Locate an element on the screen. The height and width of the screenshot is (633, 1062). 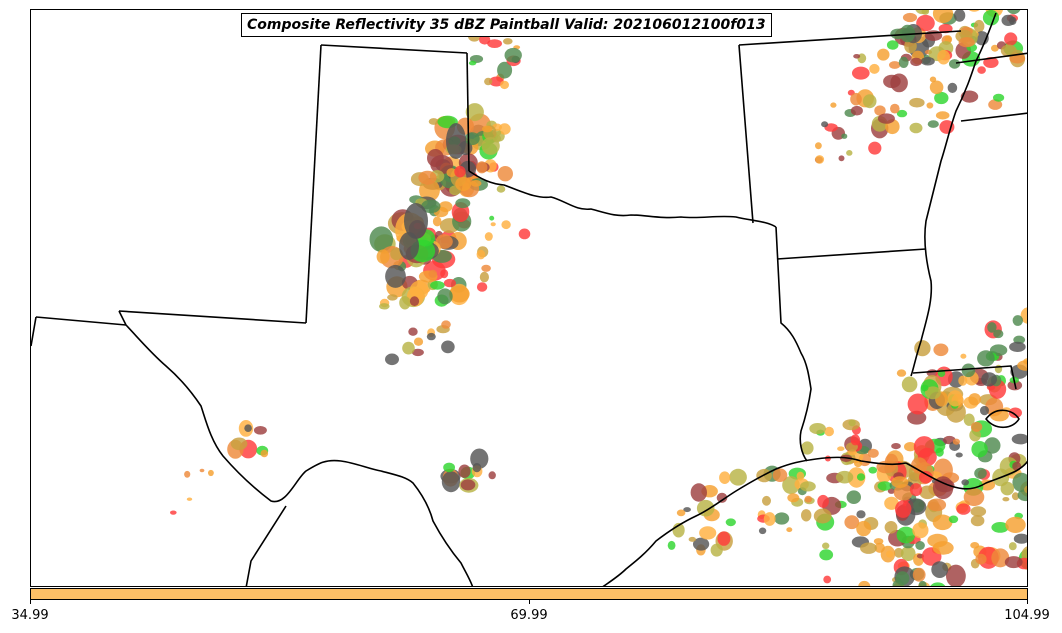
lake-pontchartrain is located at coordinates (1002, 419).